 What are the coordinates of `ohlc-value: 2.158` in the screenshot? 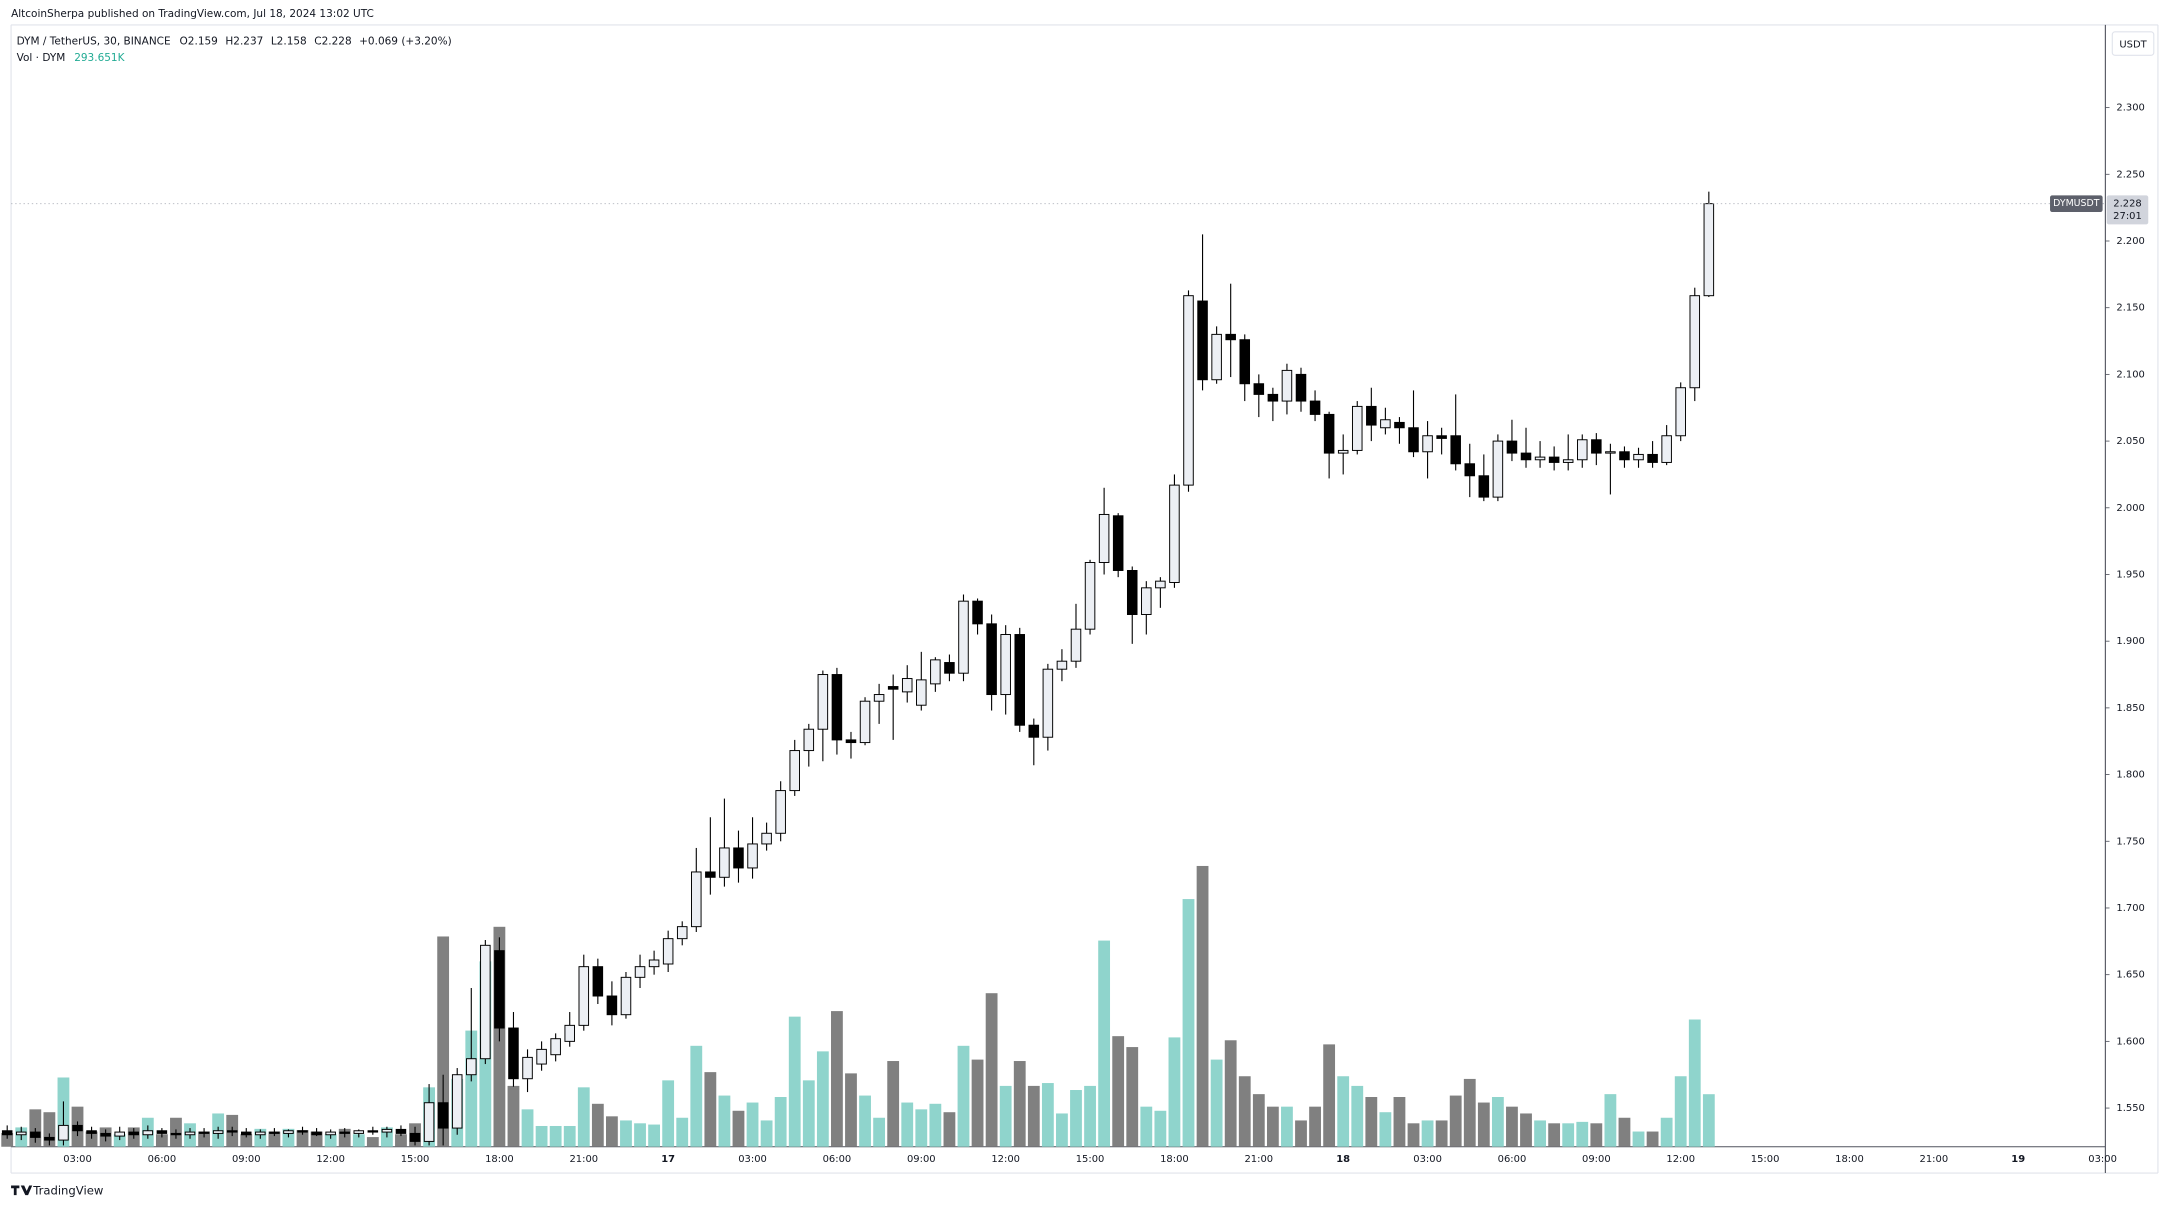 It's located at (292, 42).